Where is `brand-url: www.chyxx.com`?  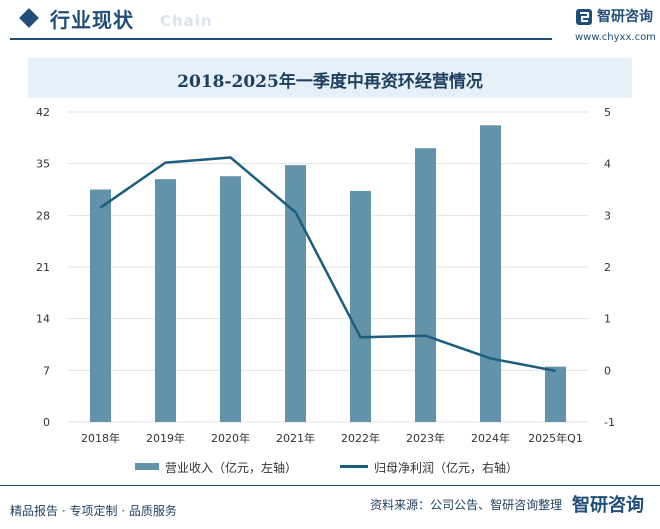 brand-url: www.chyxx.com is located at coordinates (615, 37).